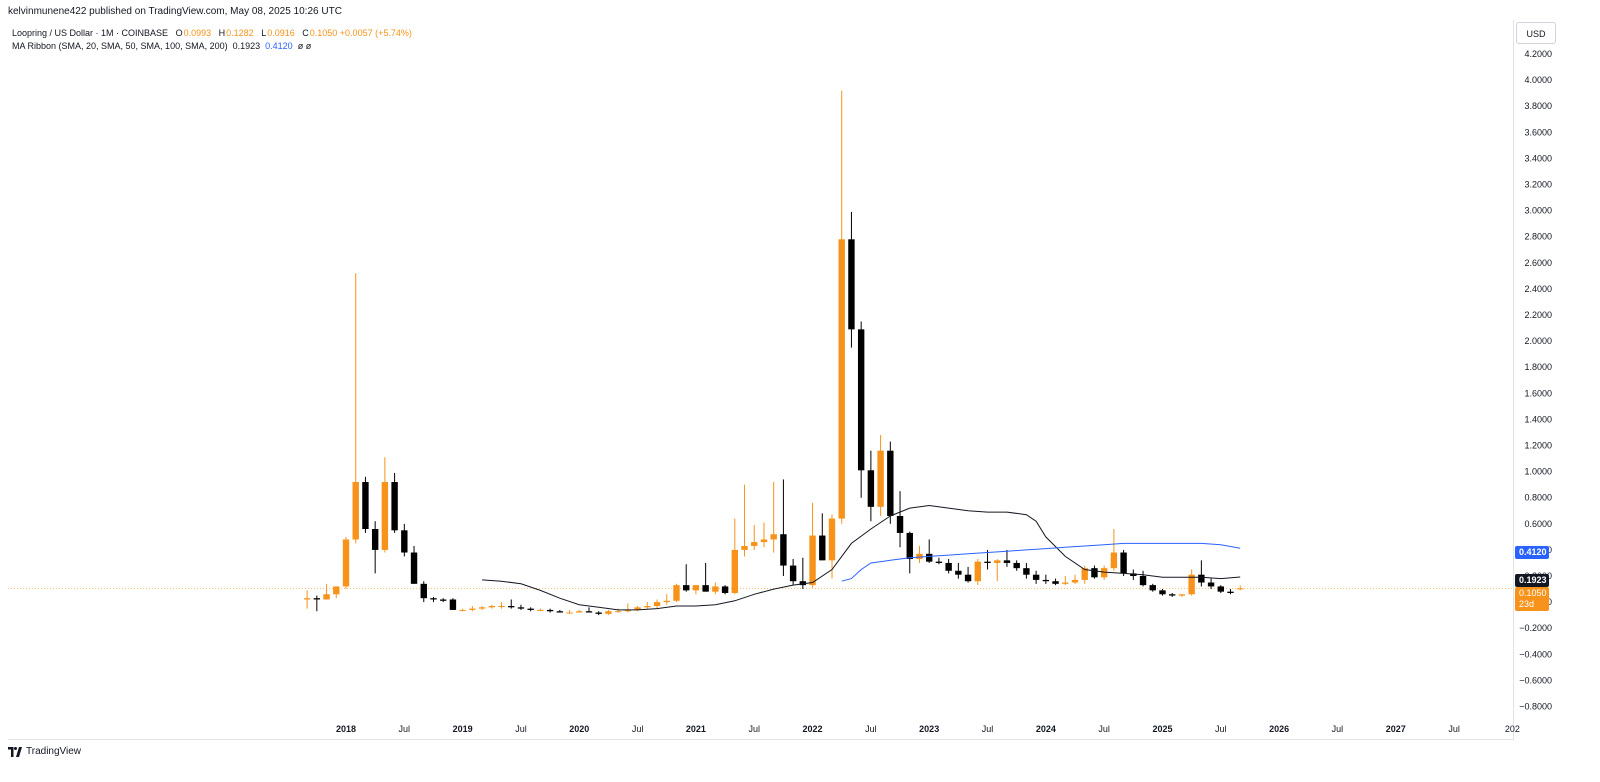  What do you see at coordinates (300, 46) in the screenshot?
I see `ma3-value: ø` at bounding box center [300, 46].